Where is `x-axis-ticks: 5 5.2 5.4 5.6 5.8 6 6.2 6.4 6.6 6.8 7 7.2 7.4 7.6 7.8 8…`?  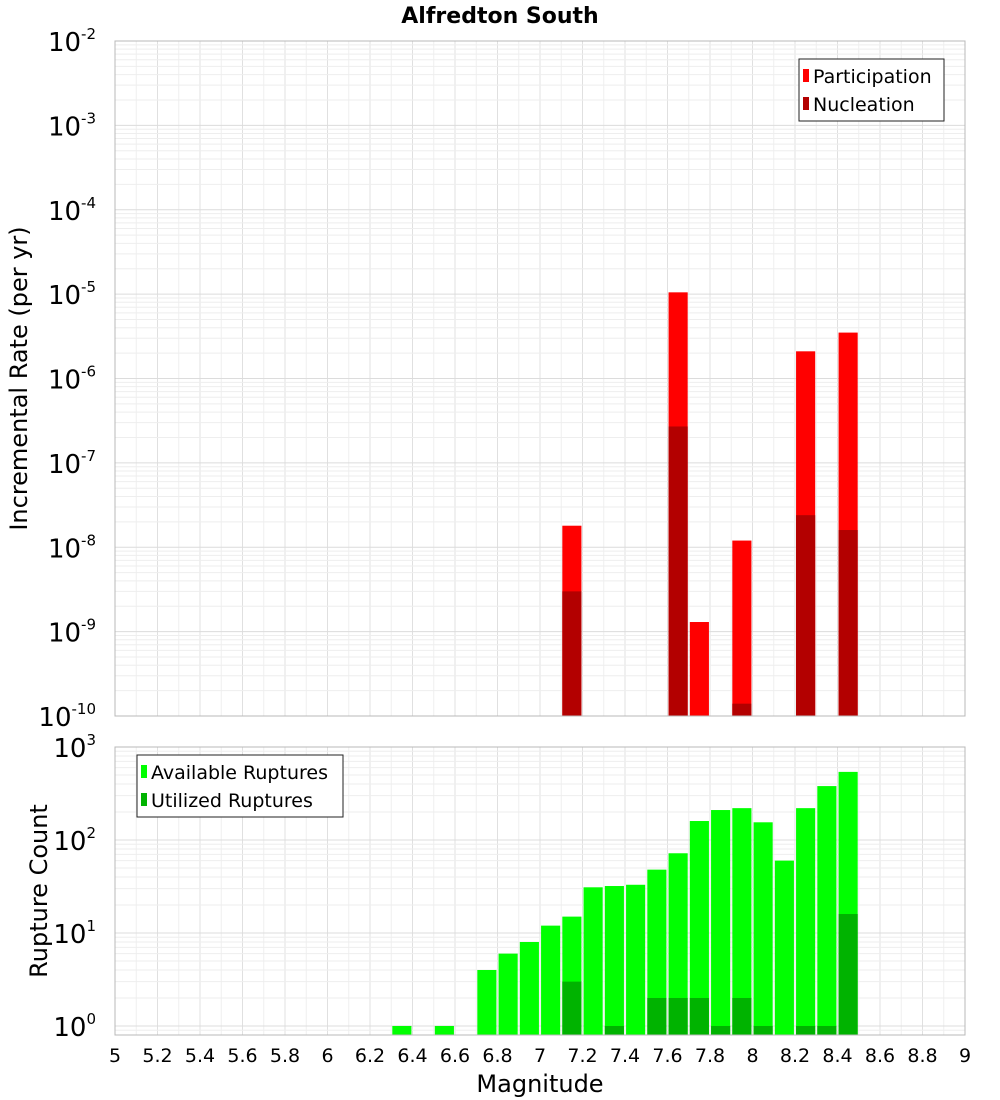
x-axis-ticks: 5 5.2 5.4 5.6 5.8 6 6.2 6.4 6.6 6.8 7 7.2 7.4 7.6 7.8 8… is located at coordinates (540, 1056).